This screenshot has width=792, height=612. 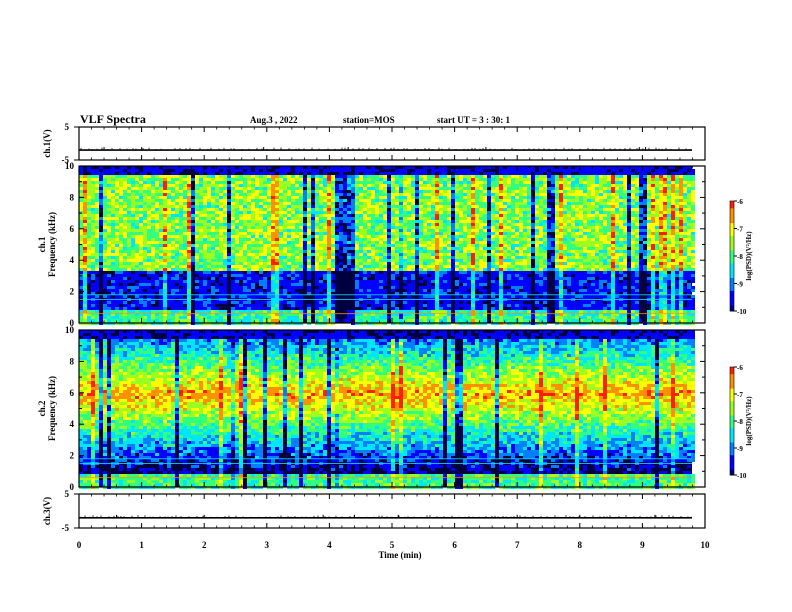 I want to click on x-tick-label: 3, so click(x=267, y=545).